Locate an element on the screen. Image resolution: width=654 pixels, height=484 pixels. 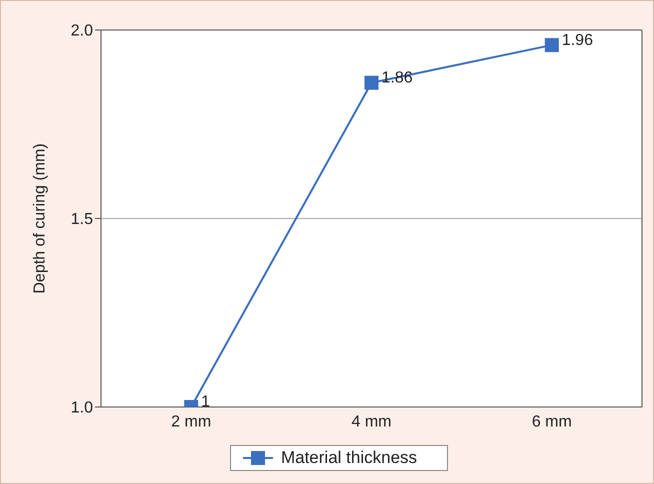
x-tick-label: 2 mm is located at coordinates (191, 421).